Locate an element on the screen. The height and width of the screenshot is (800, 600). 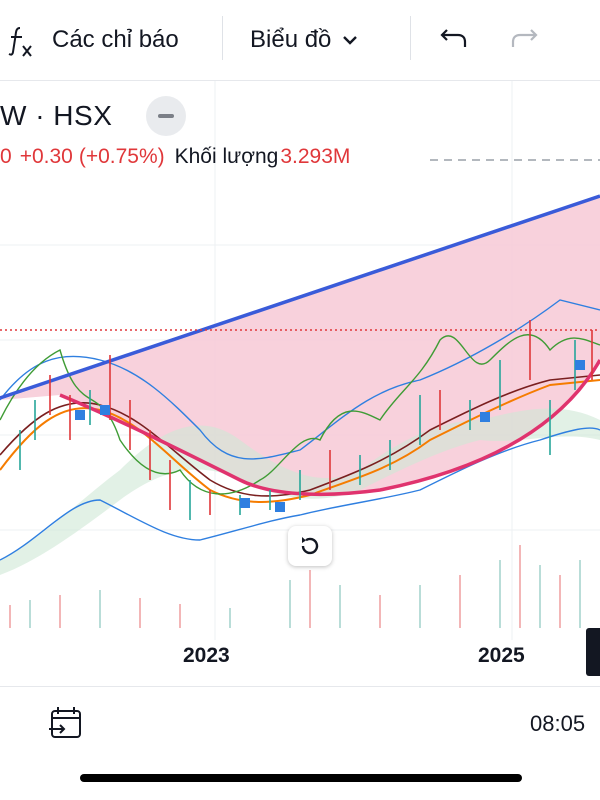
indicators-button: Các chỉ báo is located at coordinates (115, 40).